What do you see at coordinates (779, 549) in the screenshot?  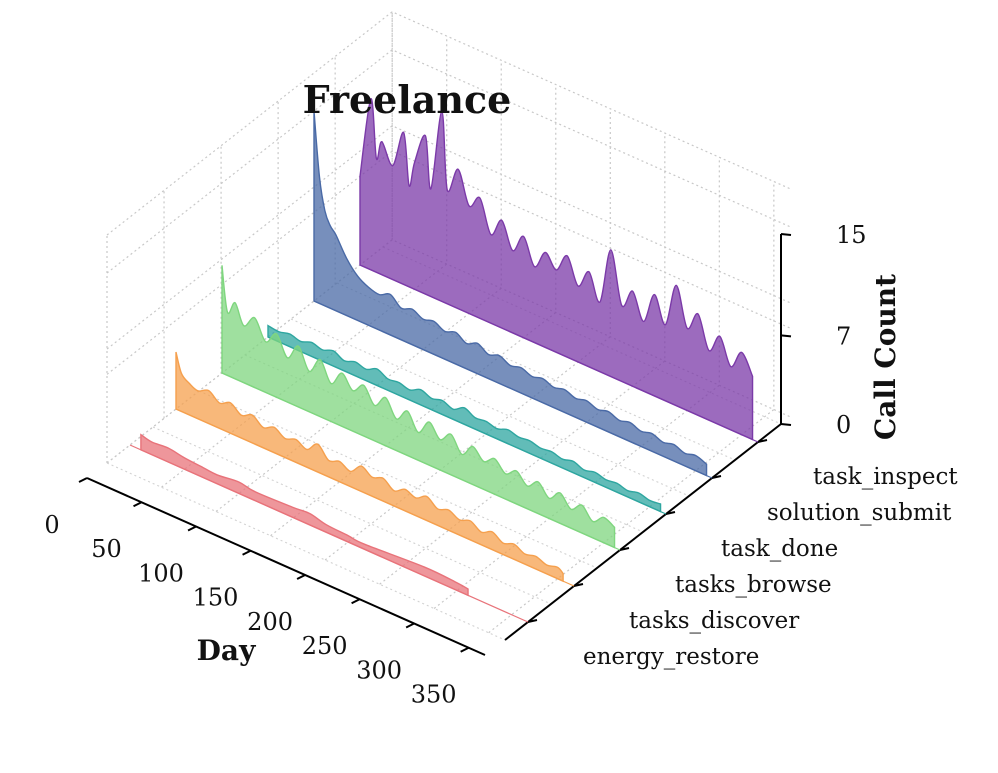 I see `category-label-task_done: task_done` at bounding box center [779, 549].